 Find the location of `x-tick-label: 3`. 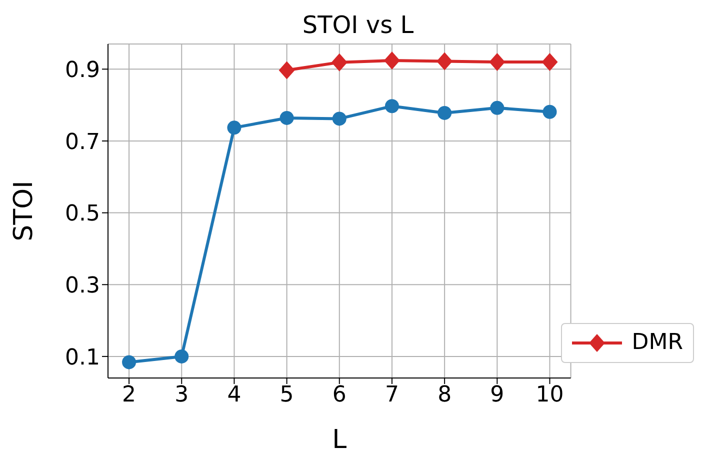

x-tick-label: 3 is located at coordinates (181, 395).